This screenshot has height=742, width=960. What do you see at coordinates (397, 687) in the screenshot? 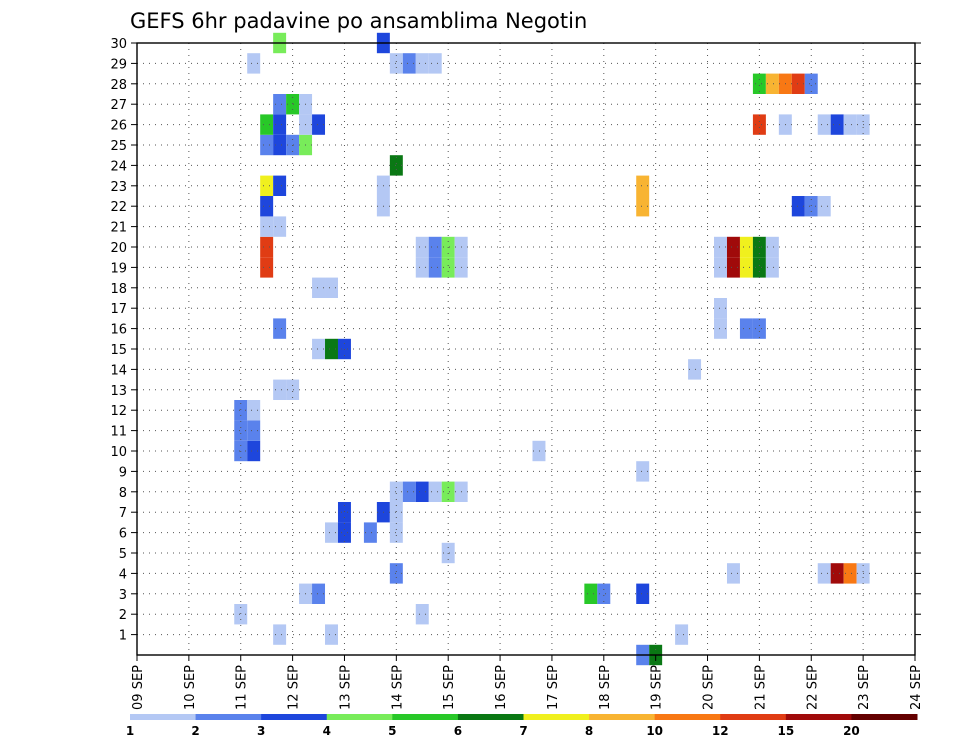
I see `x-tick-label: 14 SEP` at bounding box center [397, 687].